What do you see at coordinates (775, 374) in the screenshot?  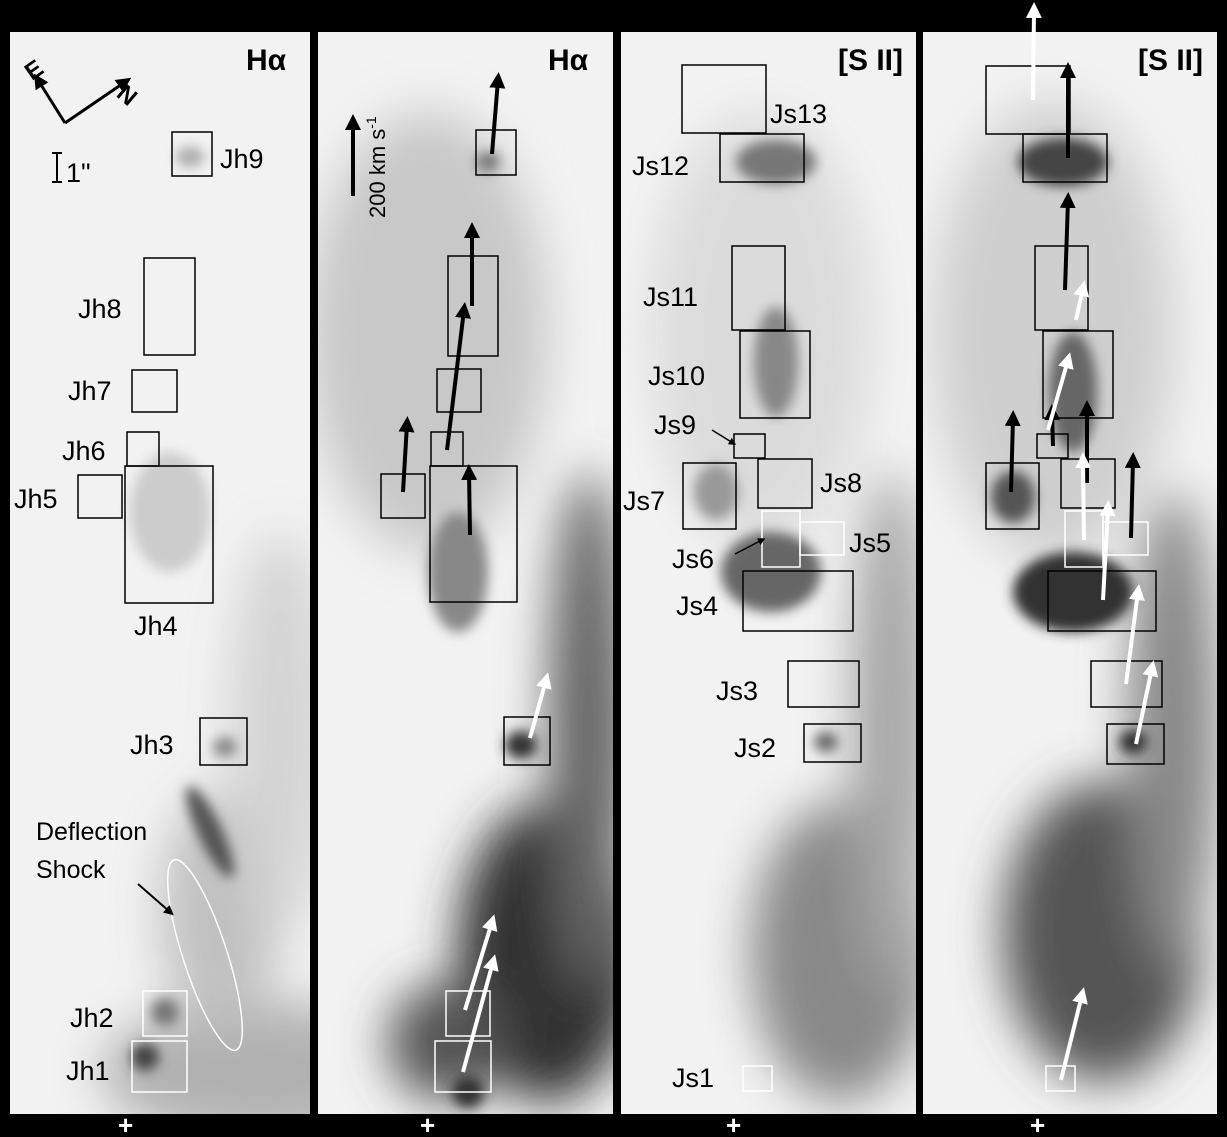 I see `box-js10` at bounding box center [775, 374].